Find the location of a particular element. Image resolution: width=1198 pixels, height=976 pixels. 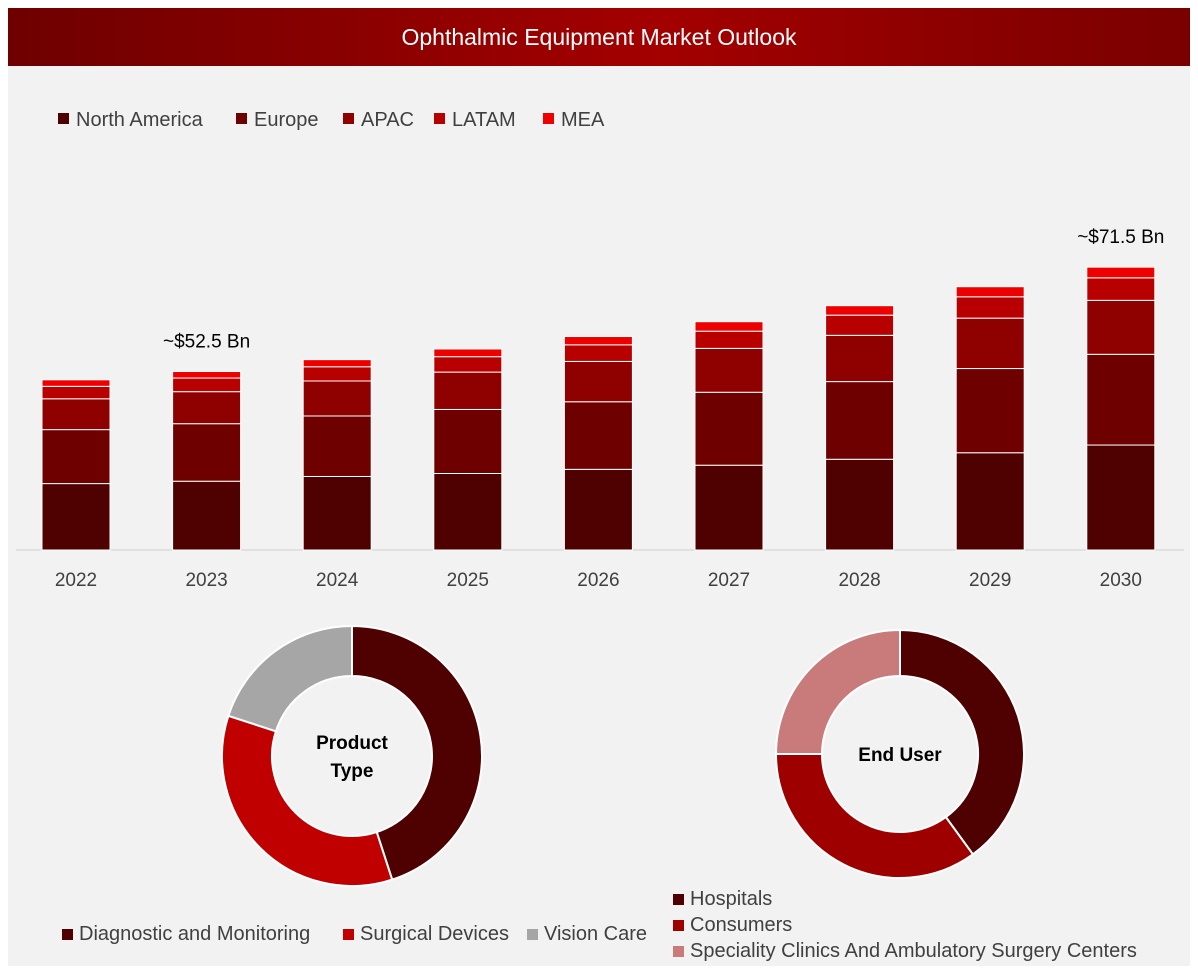

legend-label: MEA is located at coordinates (583, 120).